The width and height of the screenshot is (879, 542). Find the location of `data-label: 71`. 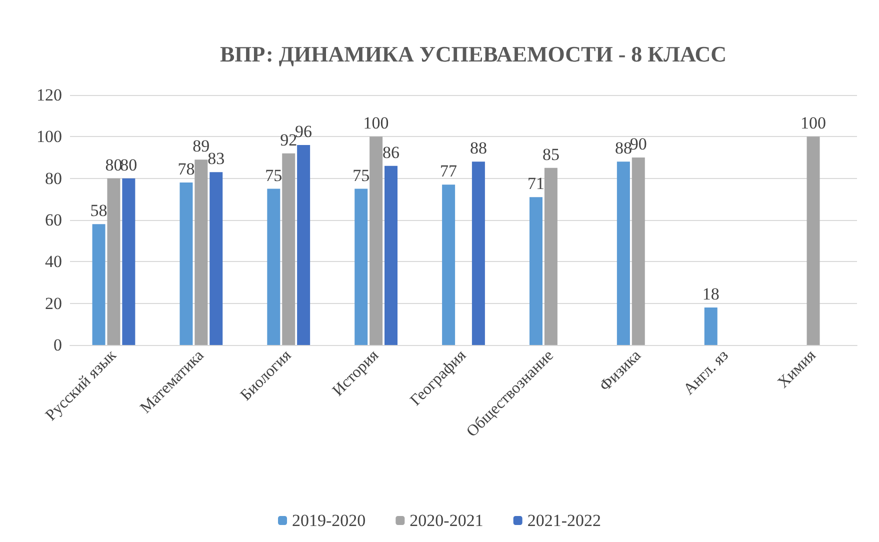

data-label: 71 is located at coordinates (535, 184).